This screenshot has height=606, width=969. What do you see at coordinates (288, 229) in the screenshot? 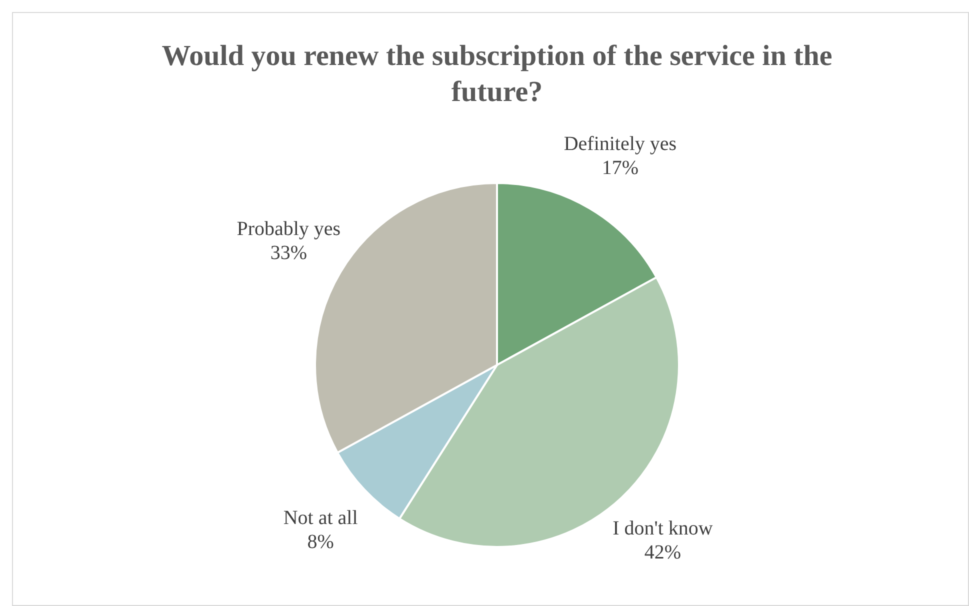
I see `slice-label: Probably yes` at bounding box center [288, 229].